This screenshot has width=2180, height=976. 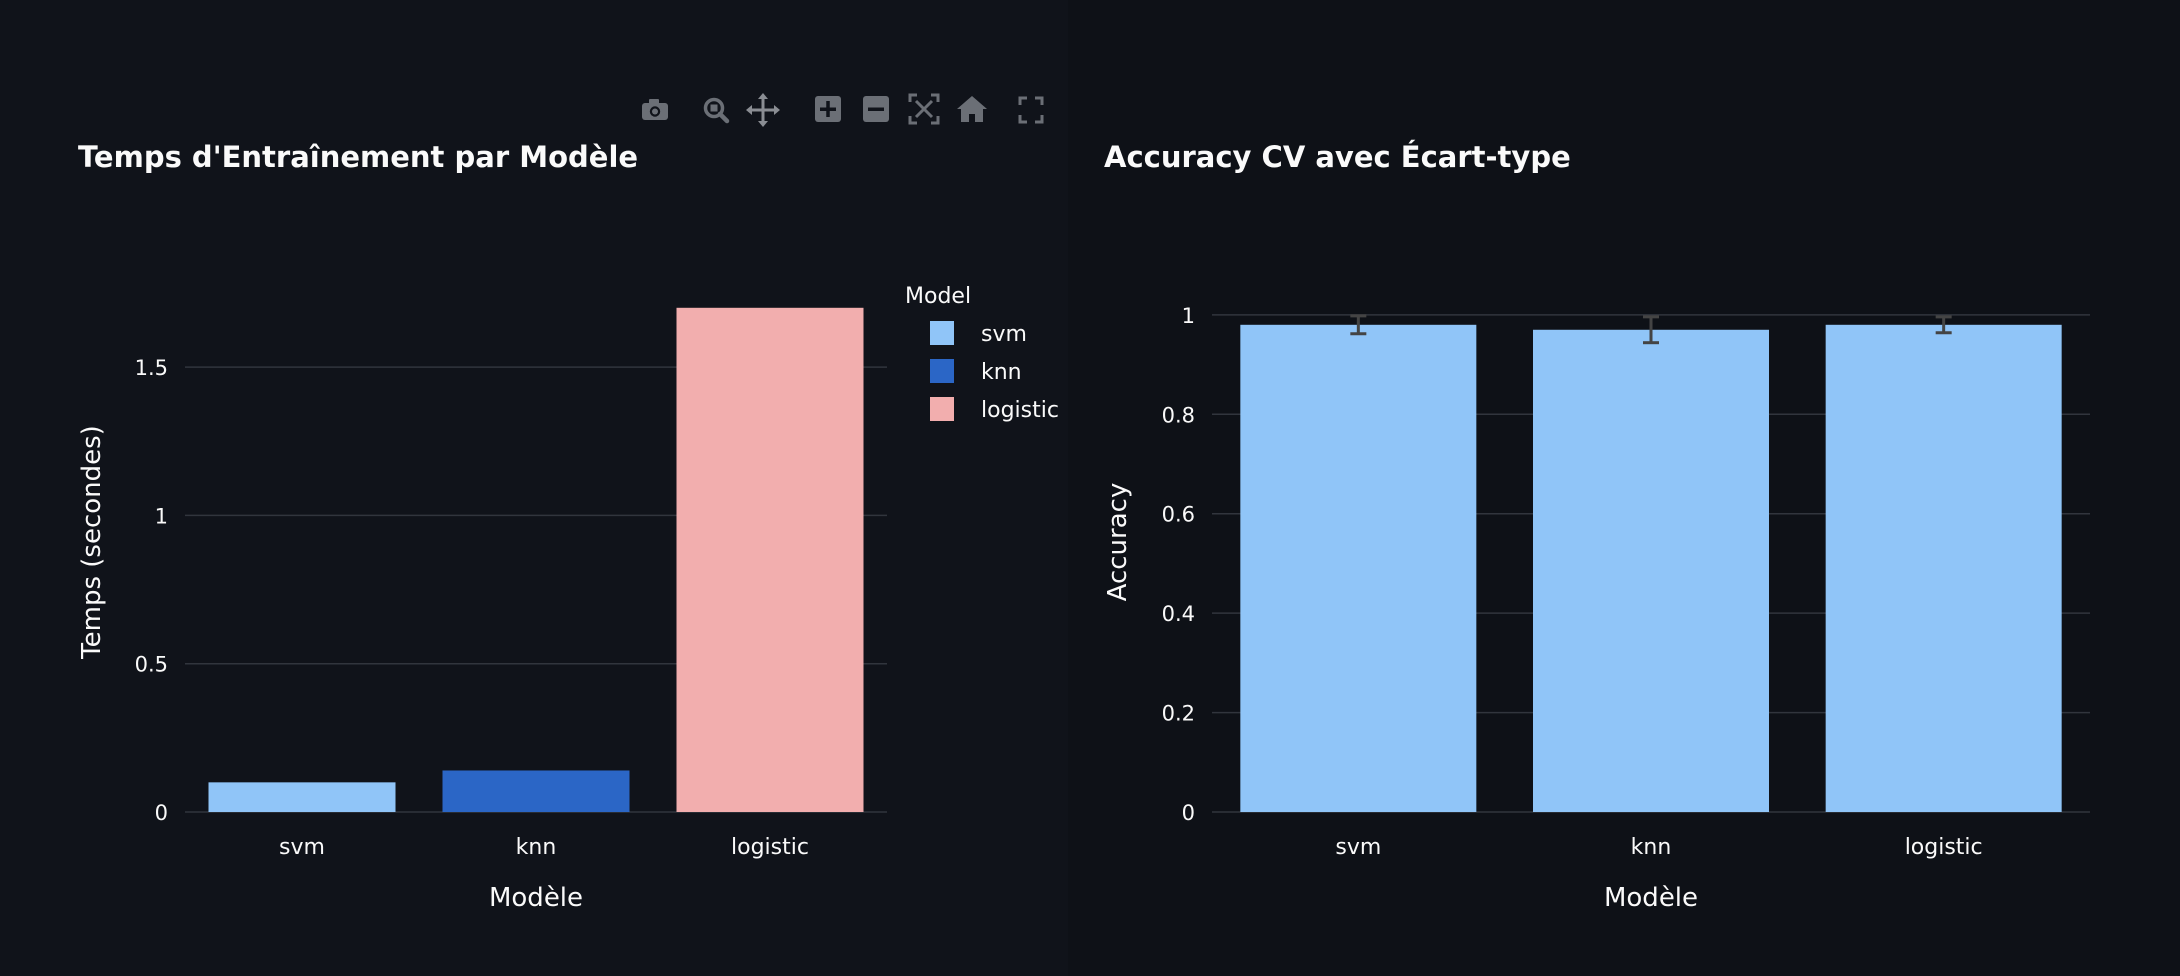 I want to click on pan-icon, so click(x=763, y=110).